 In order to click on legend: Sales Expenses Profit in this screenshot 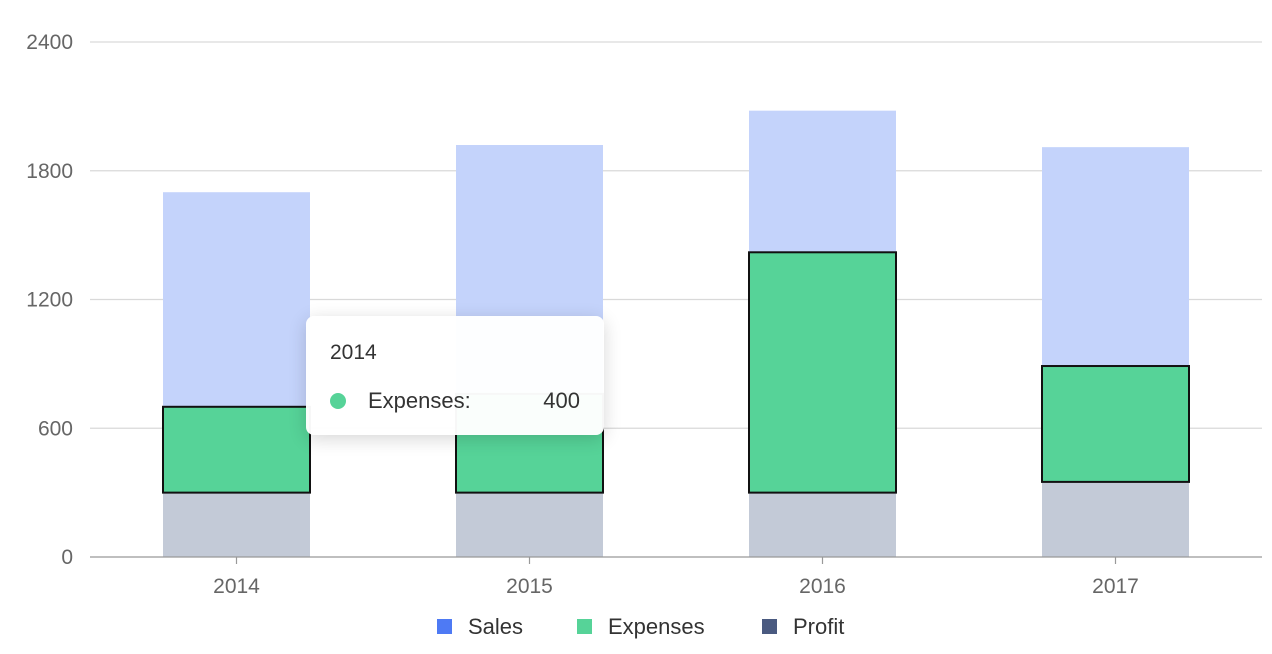, I will do `click(640, 626)`.